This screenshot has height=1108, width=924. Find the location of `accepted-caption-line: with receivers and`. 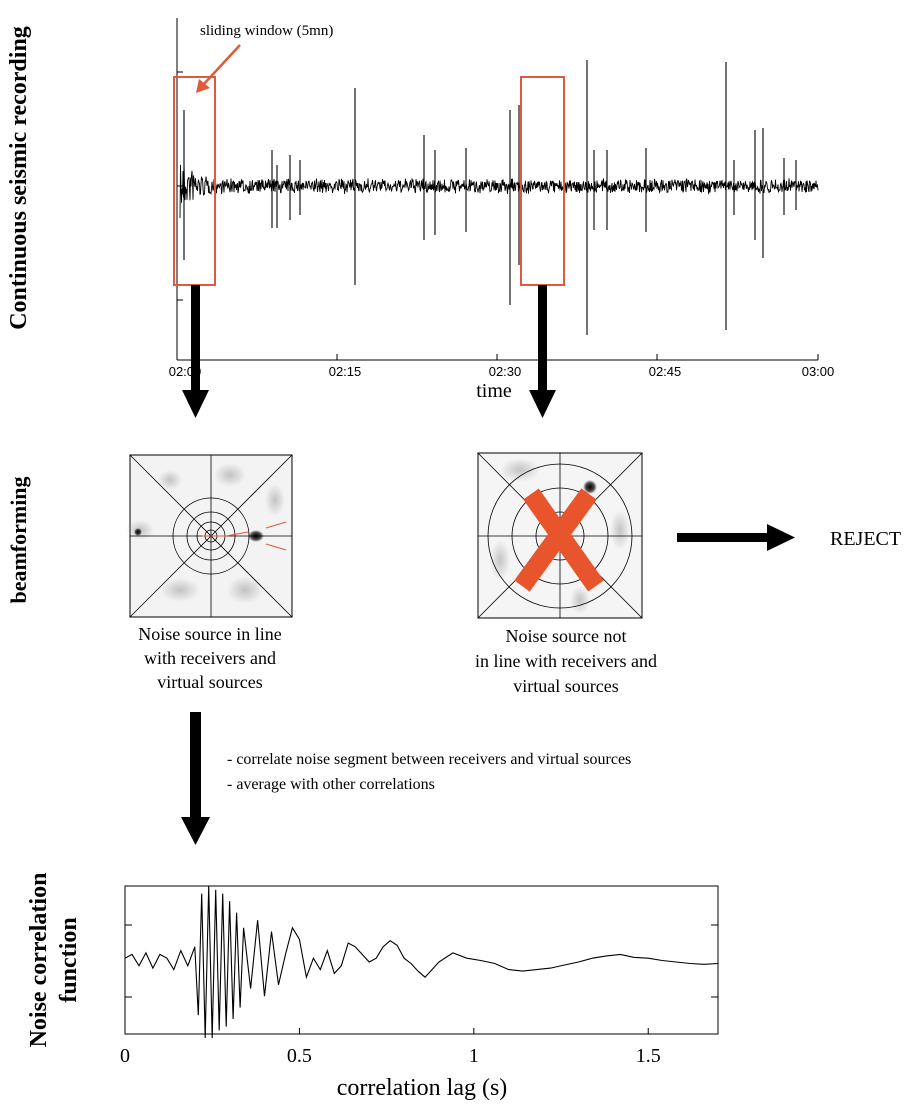

accepted-caption-line: with receivers and is located at coordinates (210, 658).